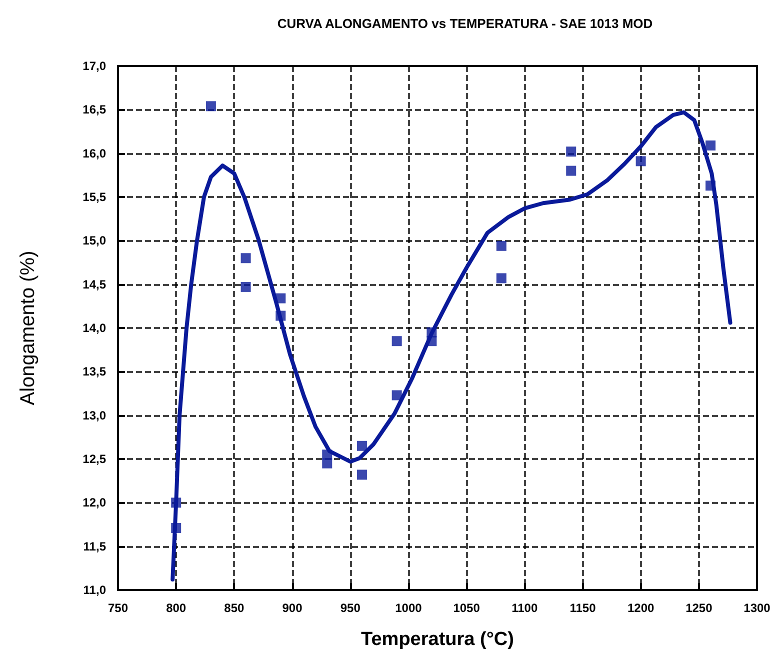 The height and width of the screenshot is (659, 779). What do you see at coordinates (94, 66) in the screenshot?
I see `y-tick-label: 17,0` at bounding box center [94, 66].